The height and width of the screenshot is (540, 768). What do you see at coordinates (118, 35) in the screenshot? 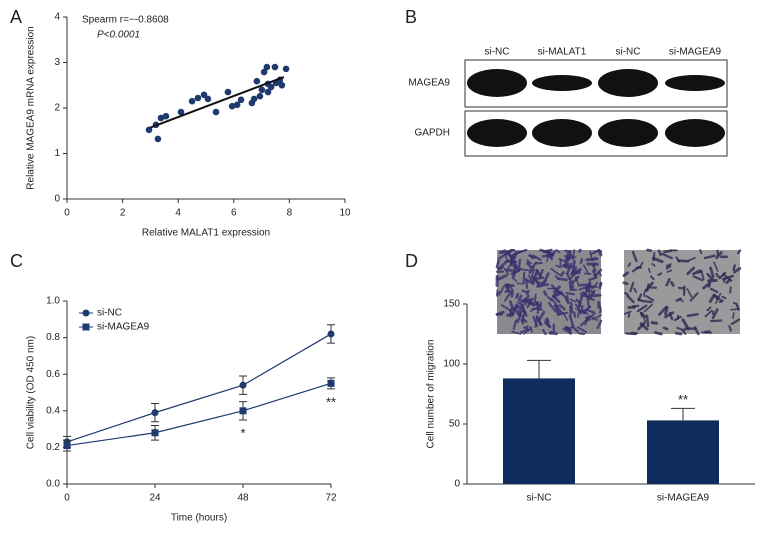
I see `annotation: P<0.0001` at bounding box center [118, 35].